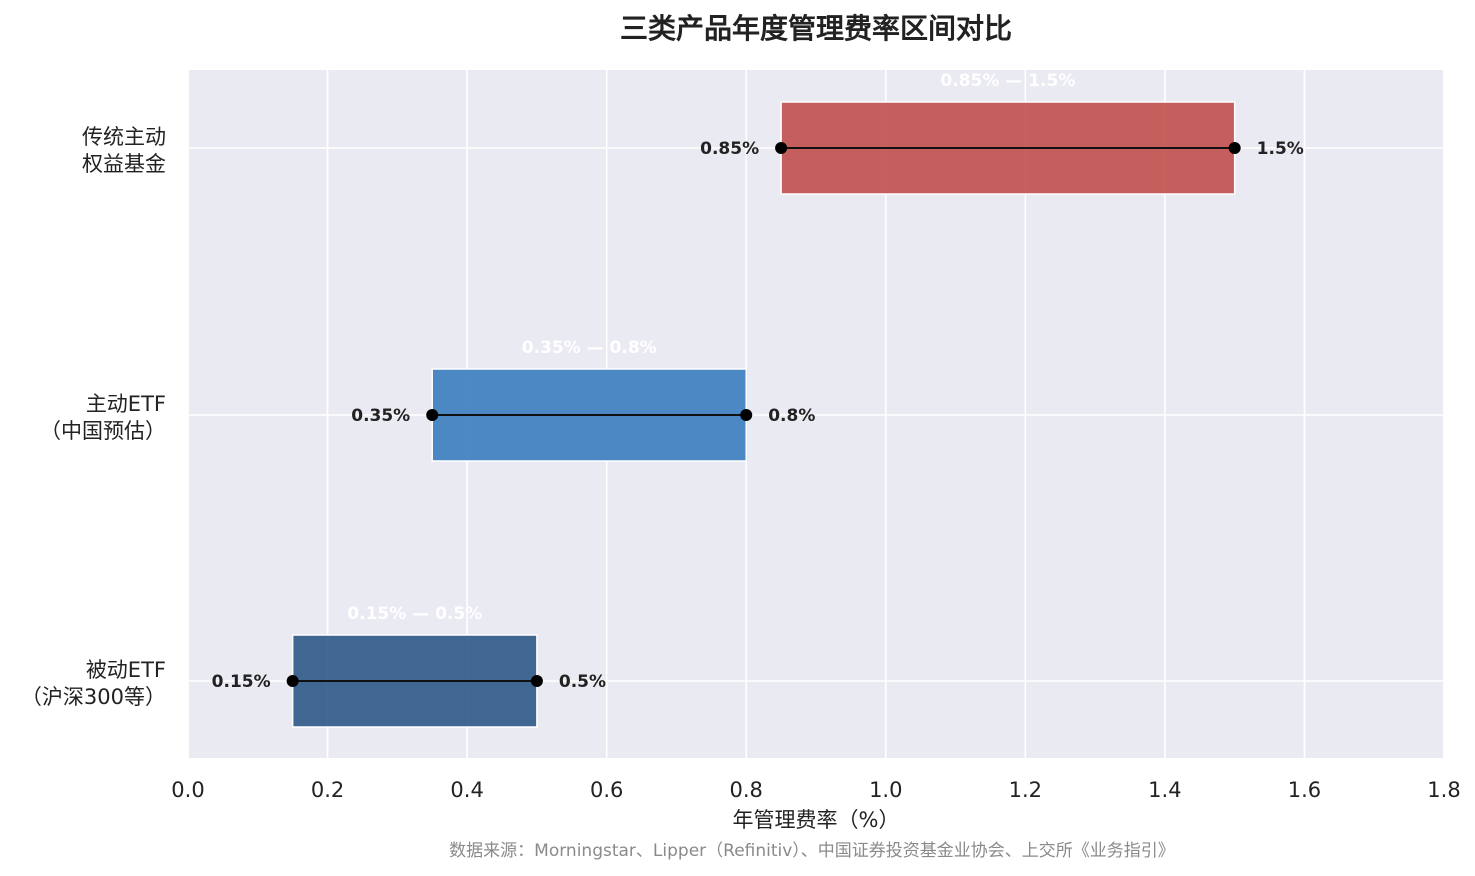  I want to click on x-tick-label: 0.2, so click(327, 790).